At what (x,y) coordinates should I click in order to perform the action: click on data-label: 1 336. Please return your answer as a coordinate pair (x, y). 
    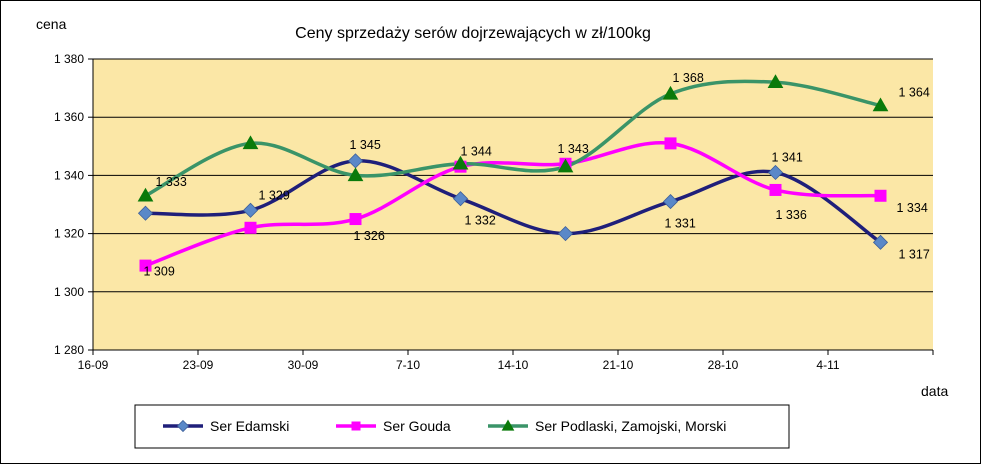
    Looking at the image, I should click on (791, 215).